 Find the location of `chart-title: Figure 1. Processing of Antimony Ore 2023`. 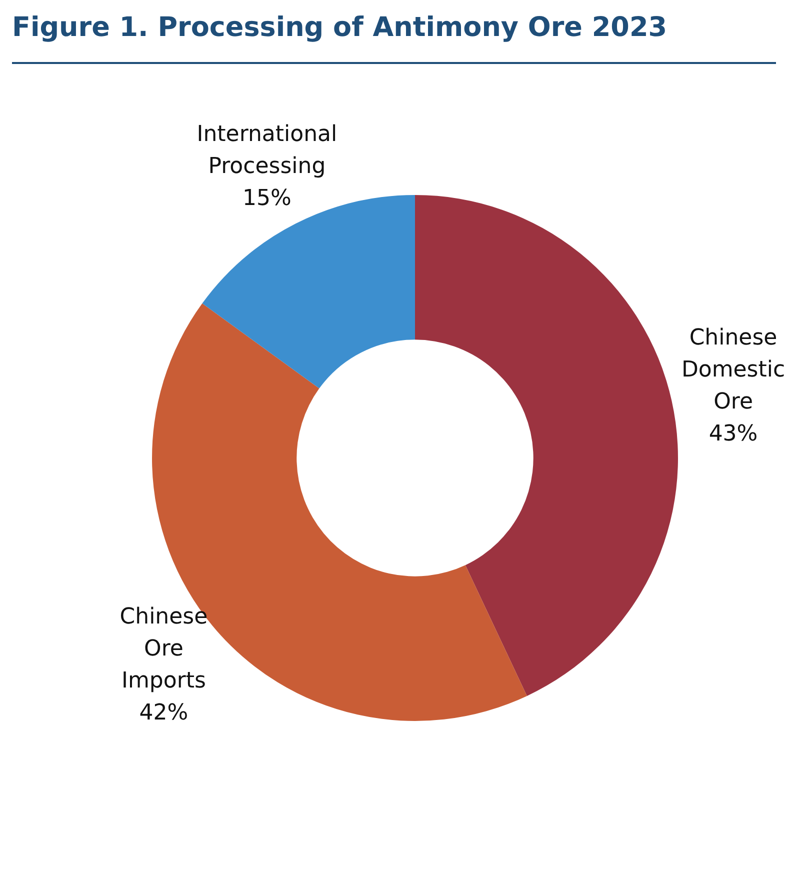

chart-title: Figure 1. Processing of Antimony Ore 2023 is located at coordinates (340, 27).